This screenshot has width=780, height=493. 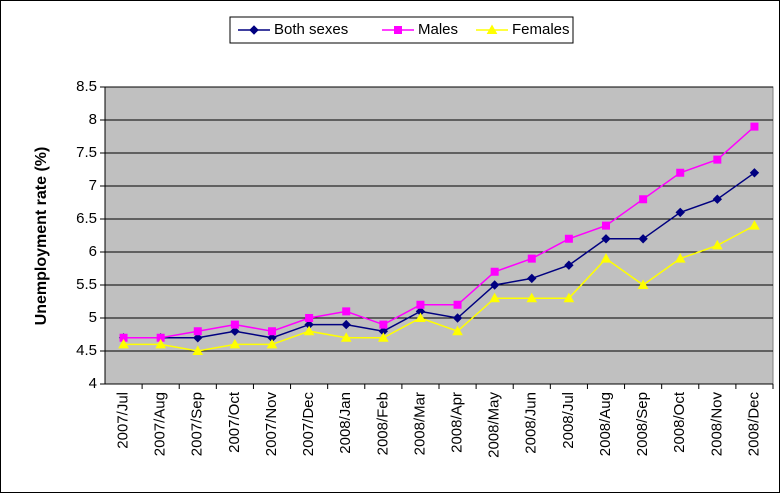 I want to click on x-tick-label: 2008/Aug, so click(x=605, y=424).